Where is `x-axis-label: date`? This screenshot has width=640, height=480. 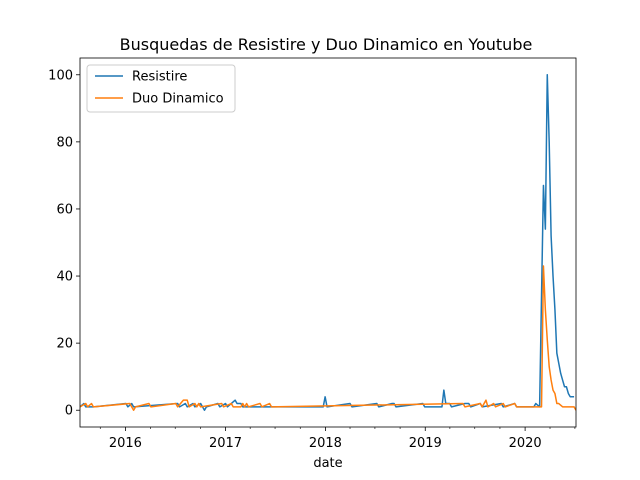
x-axis-label: date is located at coordinates (327, 463).